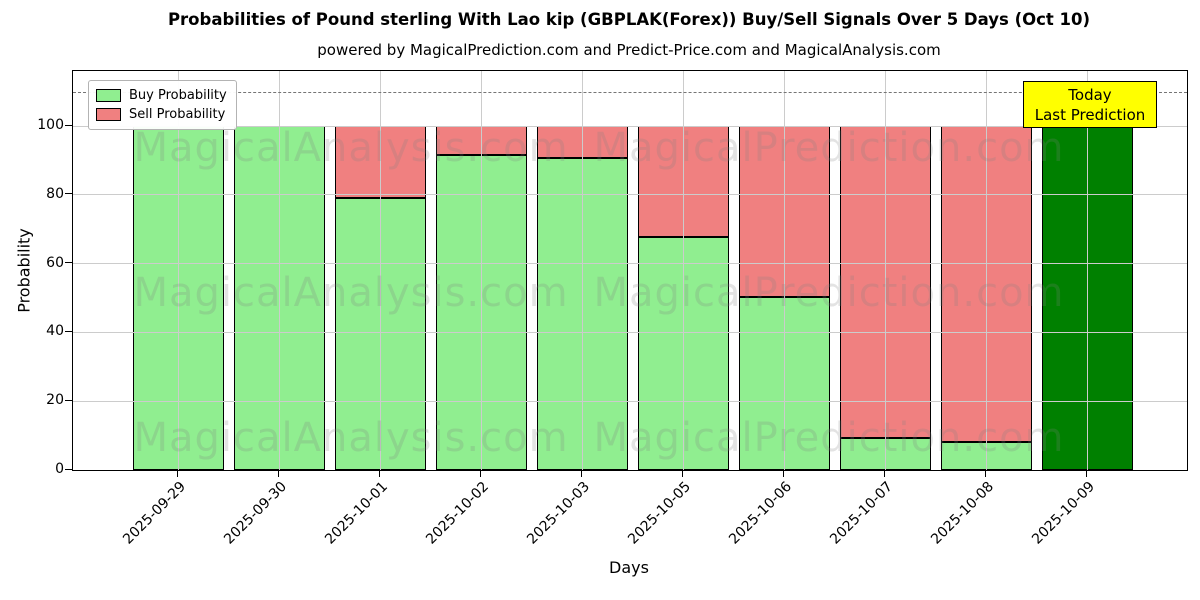 Image resolution: width=1200 pixels, height=600 pixels. What do you see at coordinates (1090, 114) in the screenshot?
I see `annotation-line-2: Last Prediction` at bounding box center [1090, 114].